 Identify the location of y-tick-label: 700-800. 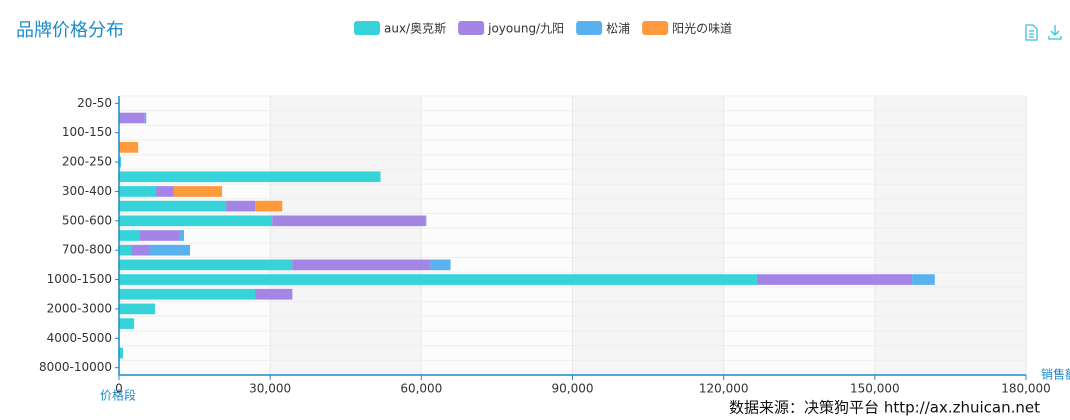
(87, 250).